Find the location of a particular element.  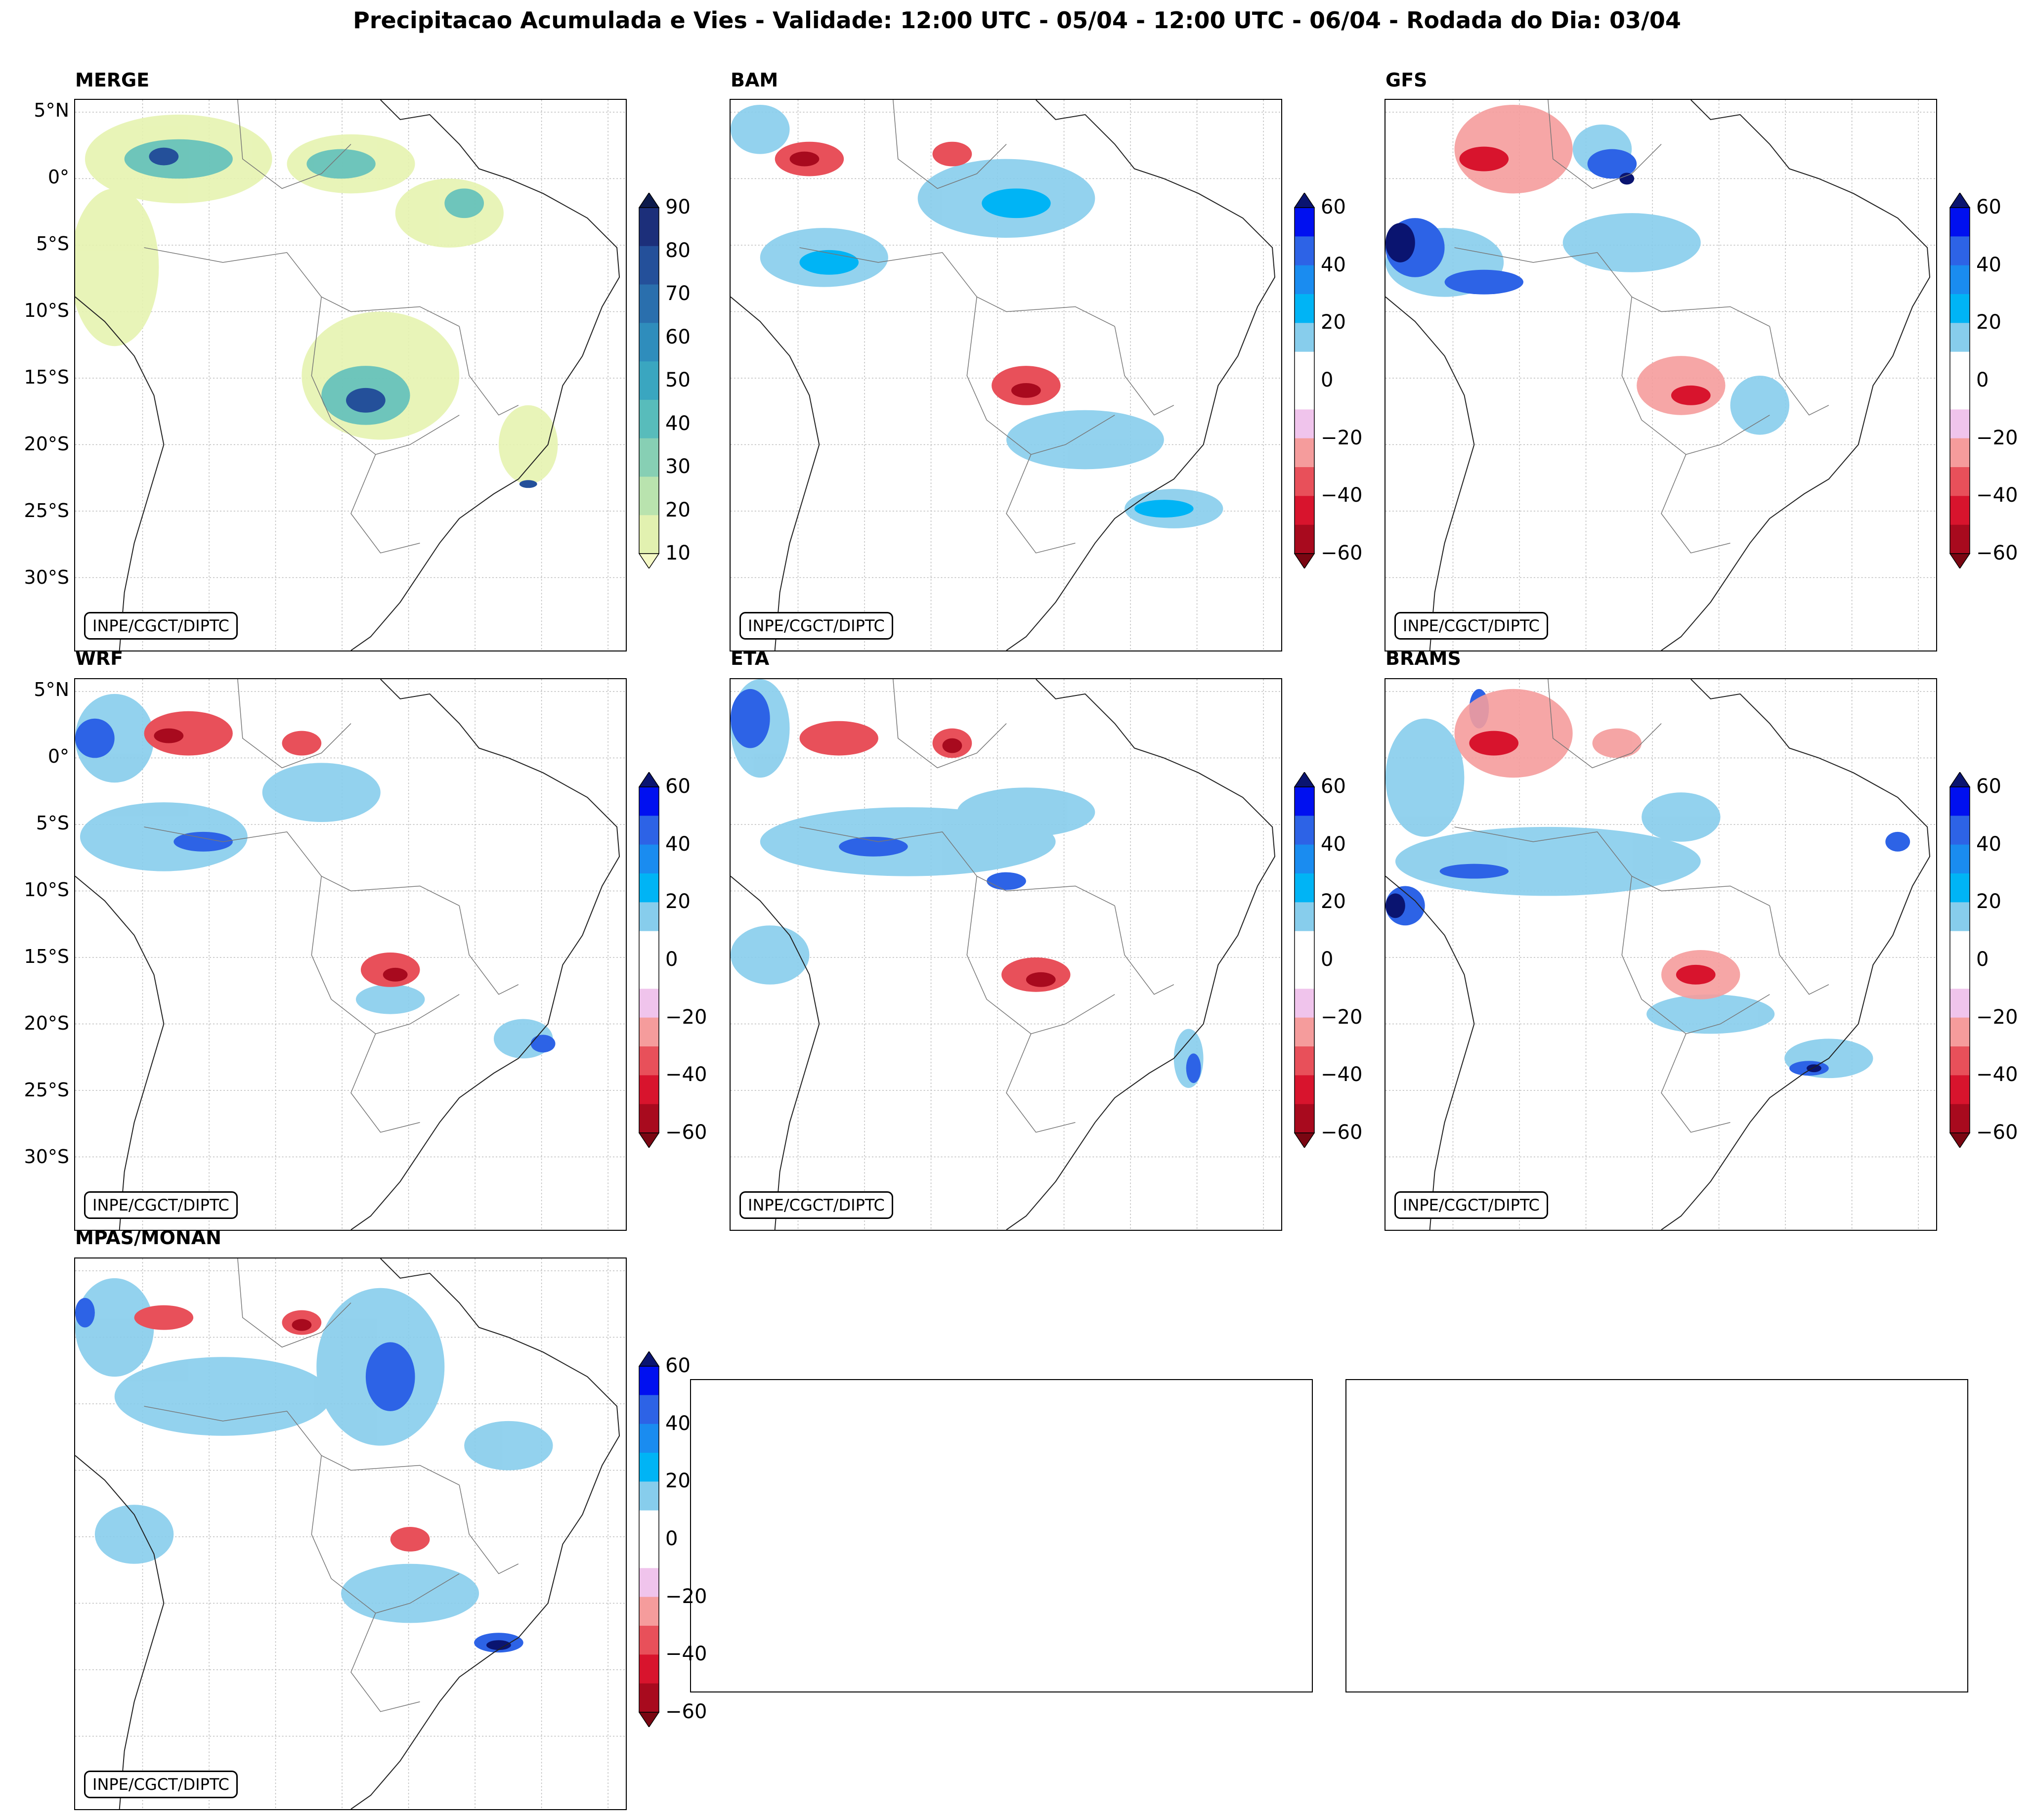

map-mpas-monan is located at coordinates (350, 1533).